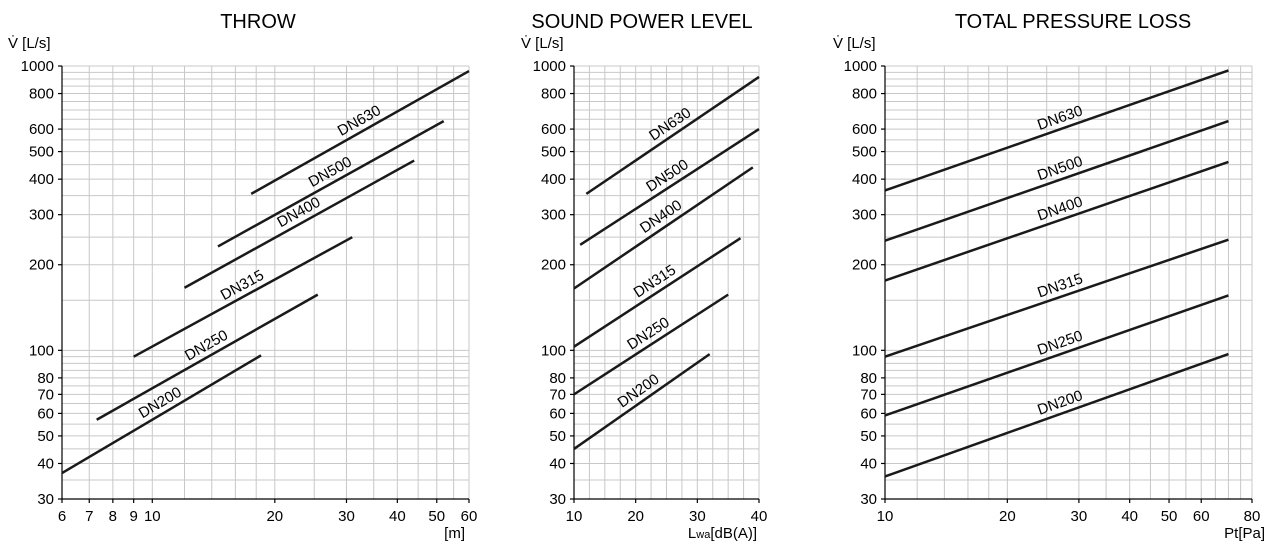 The image size is (1268, 551). I want to click on x-tick-label: 8, so click(113, 516).